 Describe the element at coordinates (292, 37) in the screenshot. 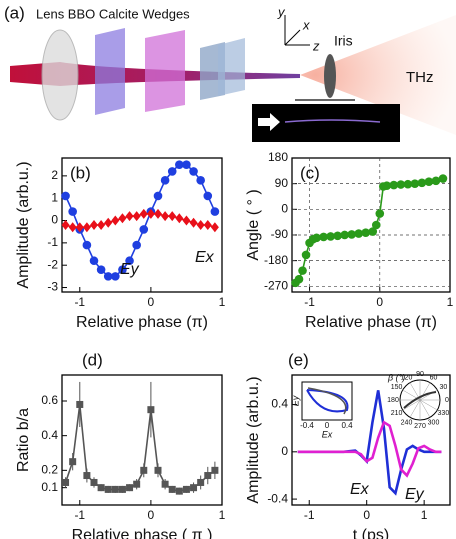

I see `axis-x` at that location.